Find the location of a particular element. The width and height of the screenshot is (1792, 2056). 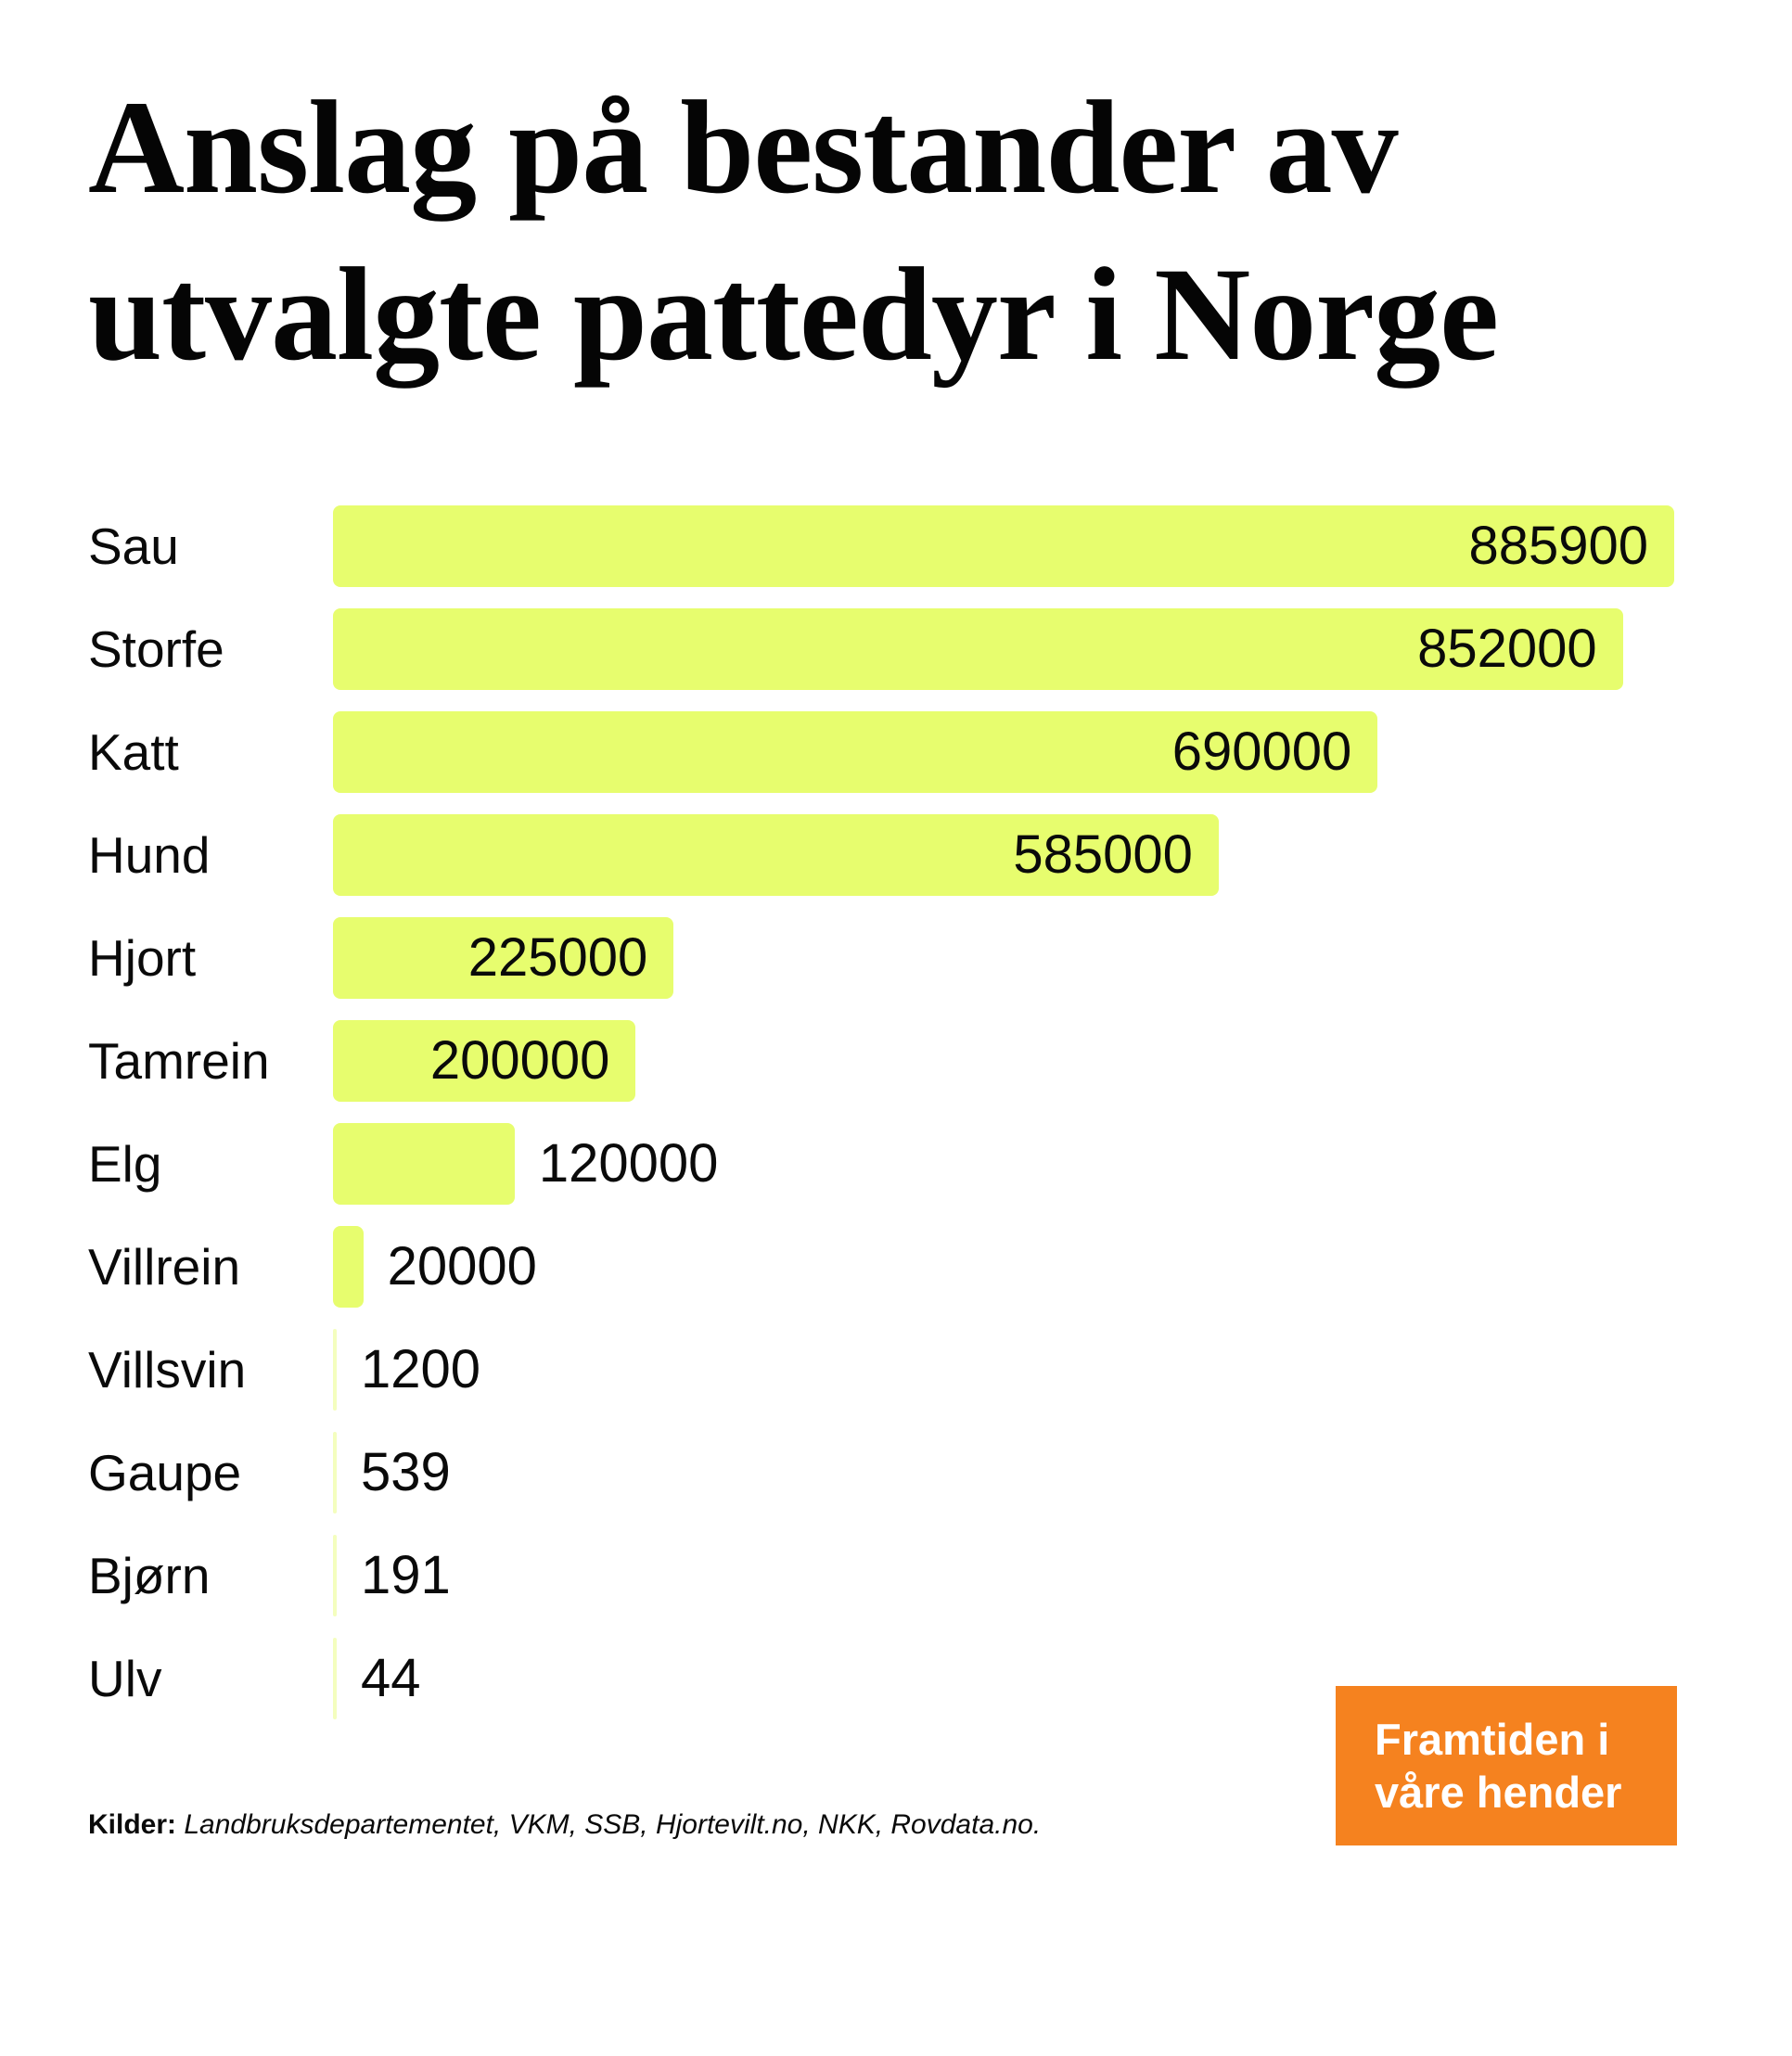

bar-track: 1200 is located at coordinates (1003, 1370).